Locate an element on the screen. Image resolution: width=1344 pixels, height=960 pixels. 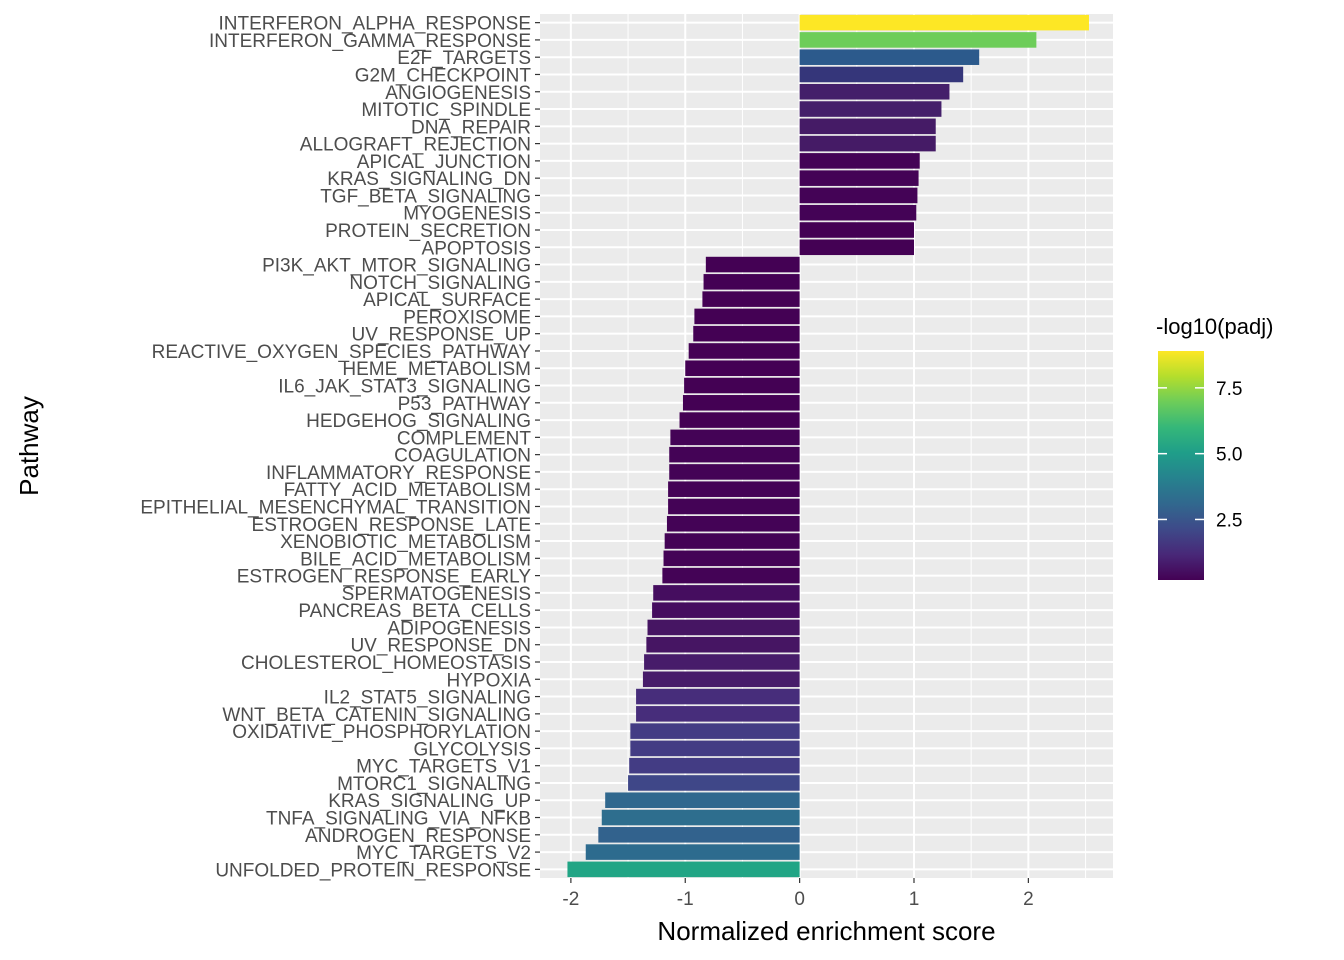
color-legend: -log10(padj) 2.5 5.0 7.5 is located at coordinates (1214, 447).